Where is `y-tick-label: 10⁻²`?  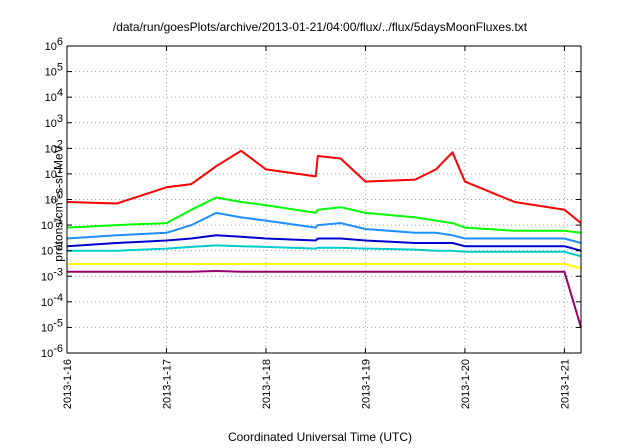
y-tick-label: 10⁻² is located at coordinates (52, 249).